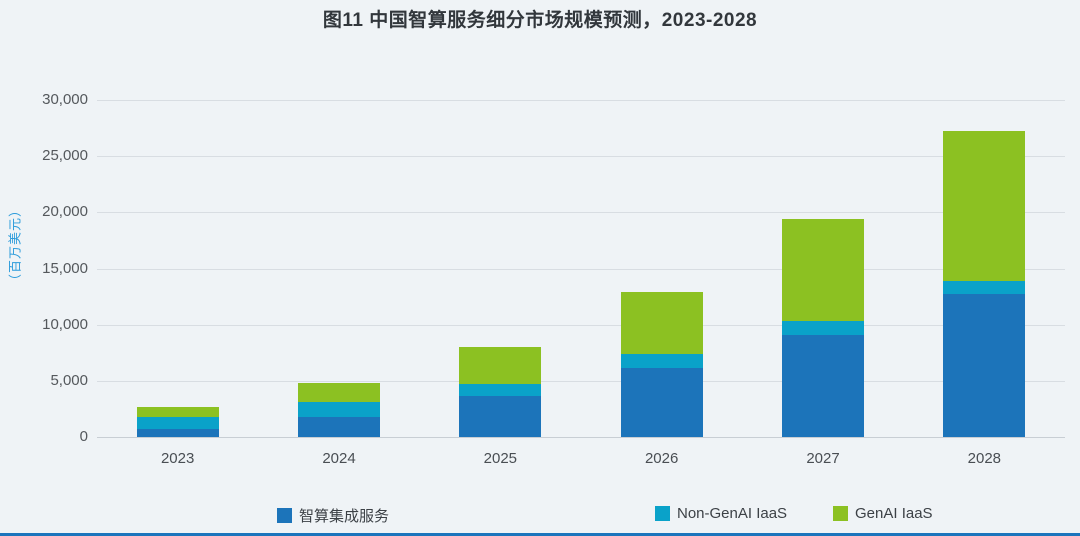 This screenshot has height=536, width=1080. I want to click on bar-2025-segment-GenAI IaaS, so click(500, 366).